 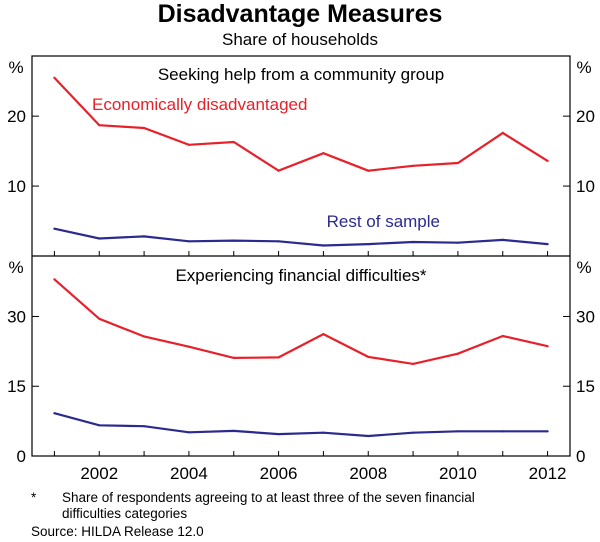 I want to click on y-tick-label-left: 15, so click(x=16, y=386).